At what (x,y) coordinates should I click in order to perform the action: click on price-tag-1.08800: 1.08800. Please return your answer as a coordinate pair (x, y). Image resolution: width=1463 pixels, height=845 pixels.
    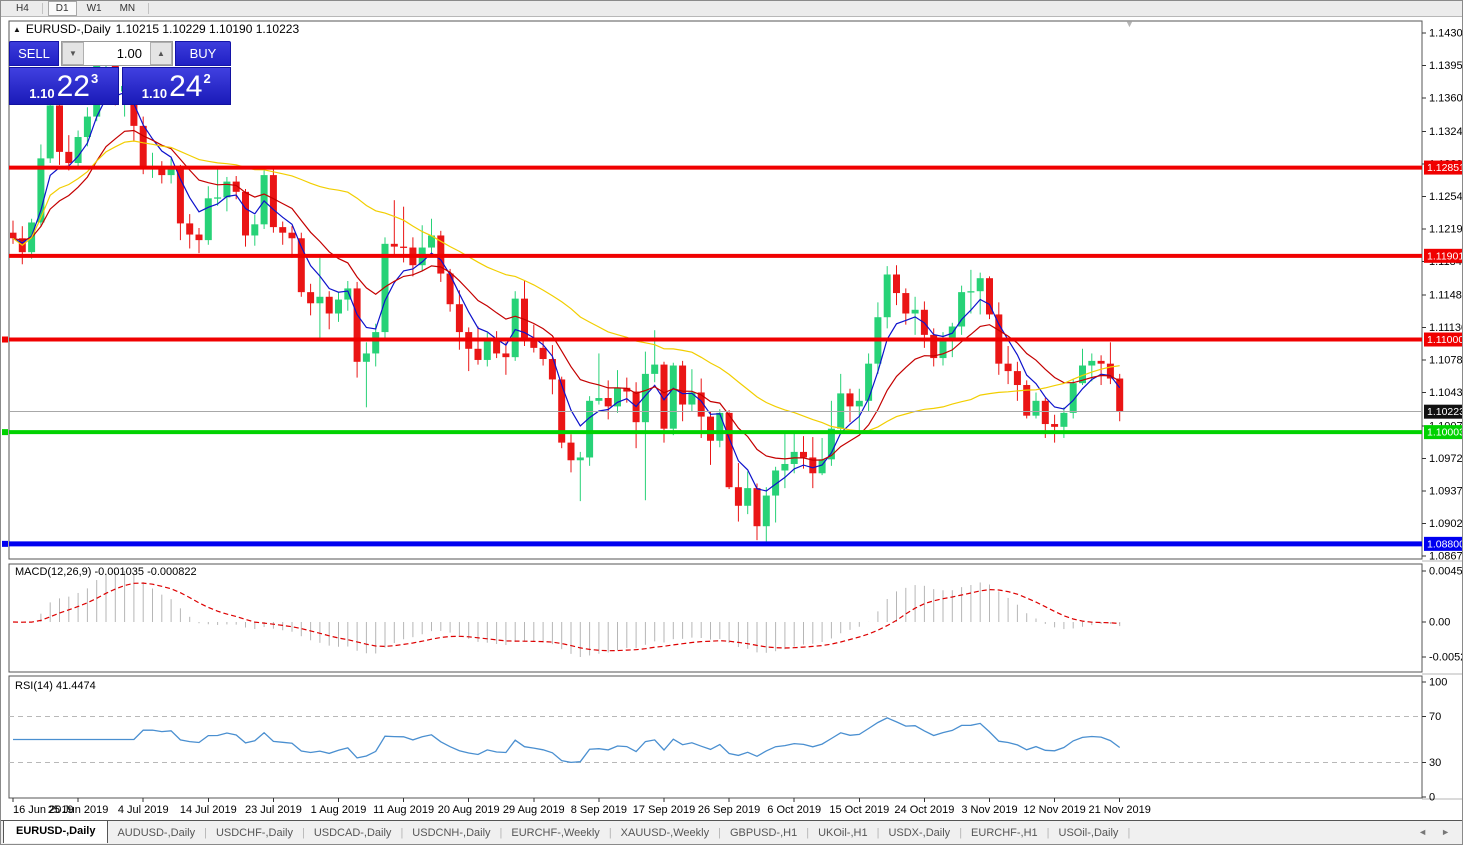
    Looking at the image, I should click on (1443, 543).